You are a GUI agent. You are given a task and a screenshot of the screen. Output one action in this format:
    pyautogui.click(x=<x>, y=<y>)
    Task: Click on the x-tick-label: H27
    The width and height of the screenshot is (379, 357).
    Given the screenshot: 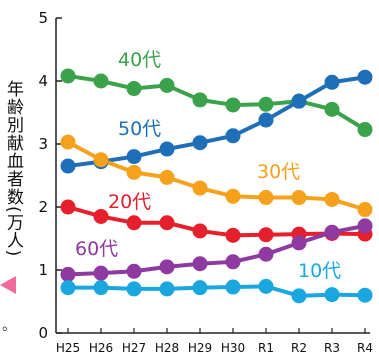 What is the action you would take?
    pyautogui.click(x=134, y=348)
    